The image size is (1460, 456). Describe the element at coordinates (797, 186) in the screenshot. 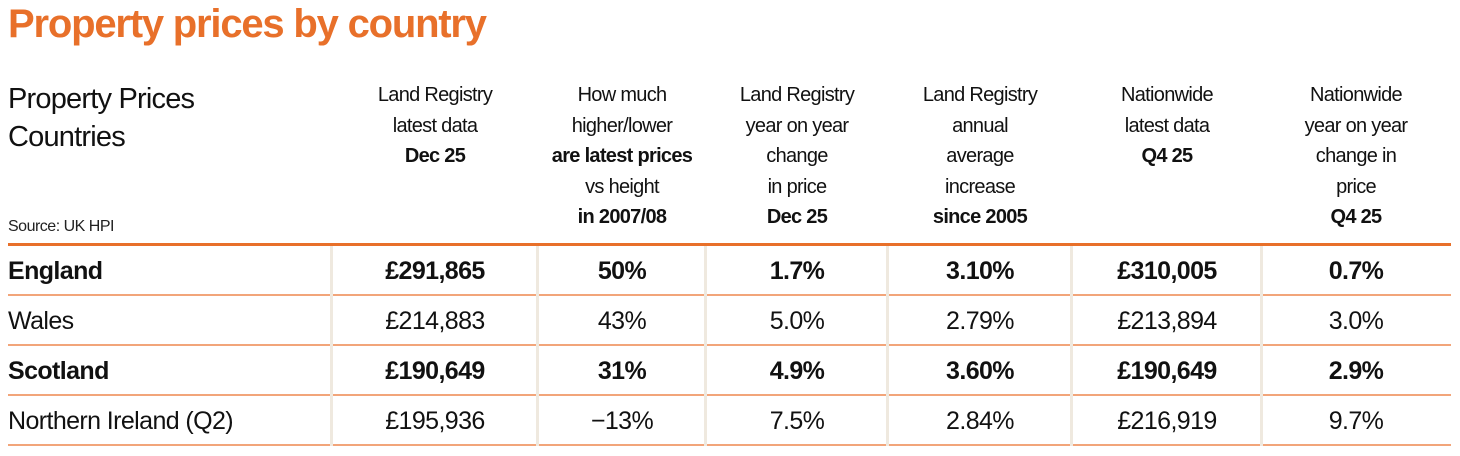

I see `column-header-line: in price` at that location.